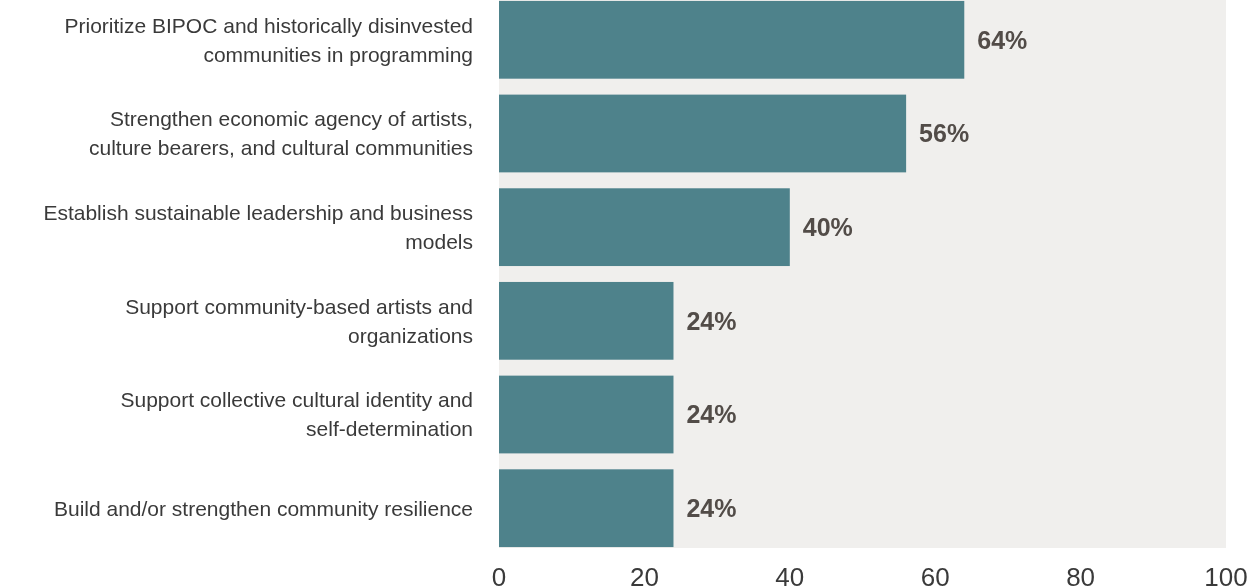 The width and height of the screenshot is (1250, 588). Describe the element at coordinates (499, 575) in the screenshot. I see `x-tick-label: 0` at that location.